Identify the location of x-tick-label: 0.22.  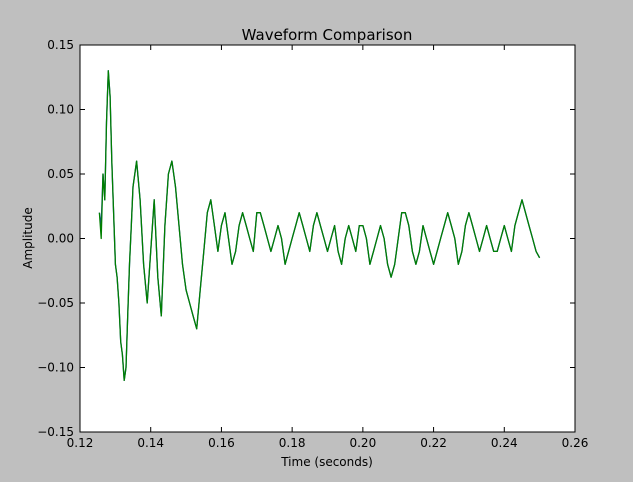
(433, 443).